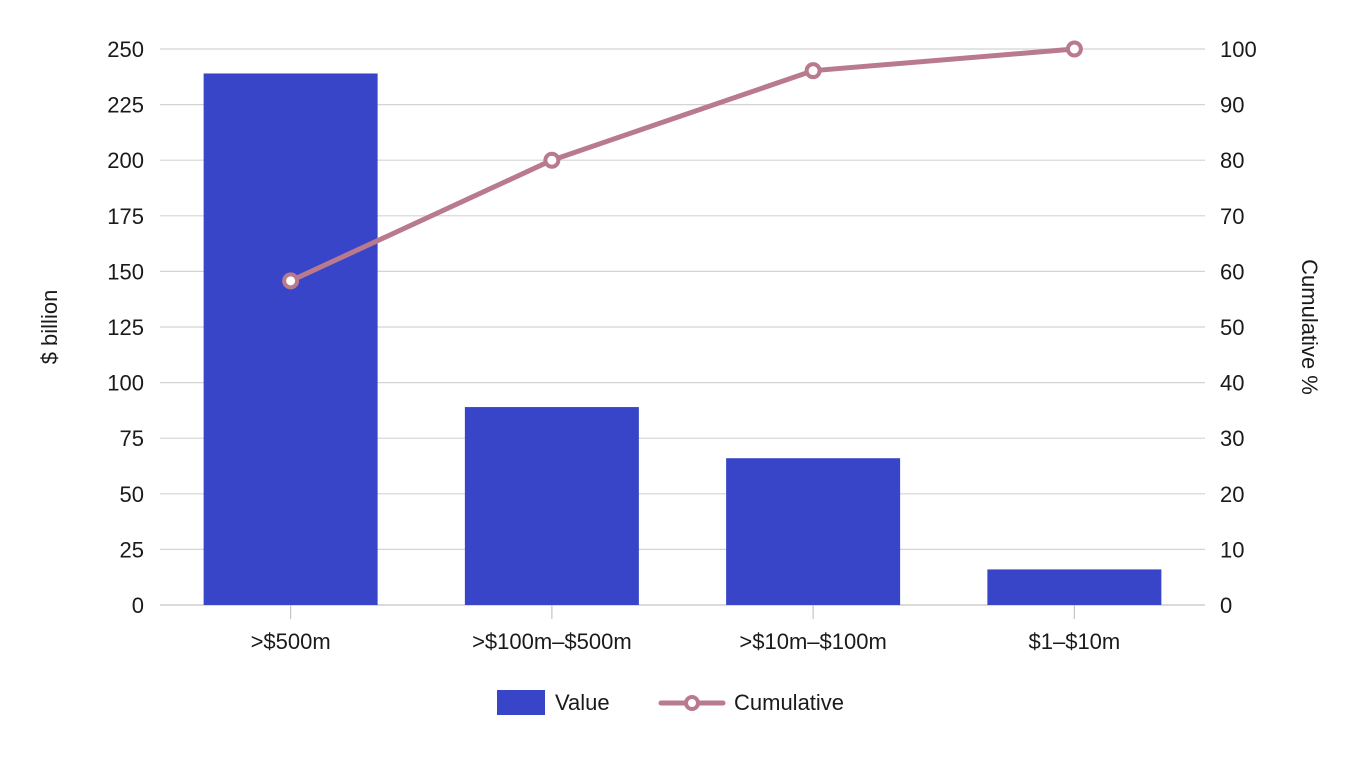 This screenshot has height=759, width=1360. I want to click on legend: Value Cumulative, so click(670, 702).